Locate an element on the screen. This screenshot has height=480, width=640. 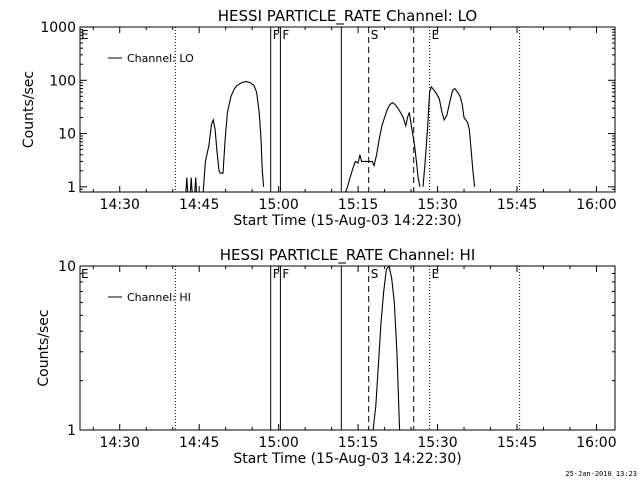
chart2-legend-entry: Channel: HI is located at coordinates (159, 297).